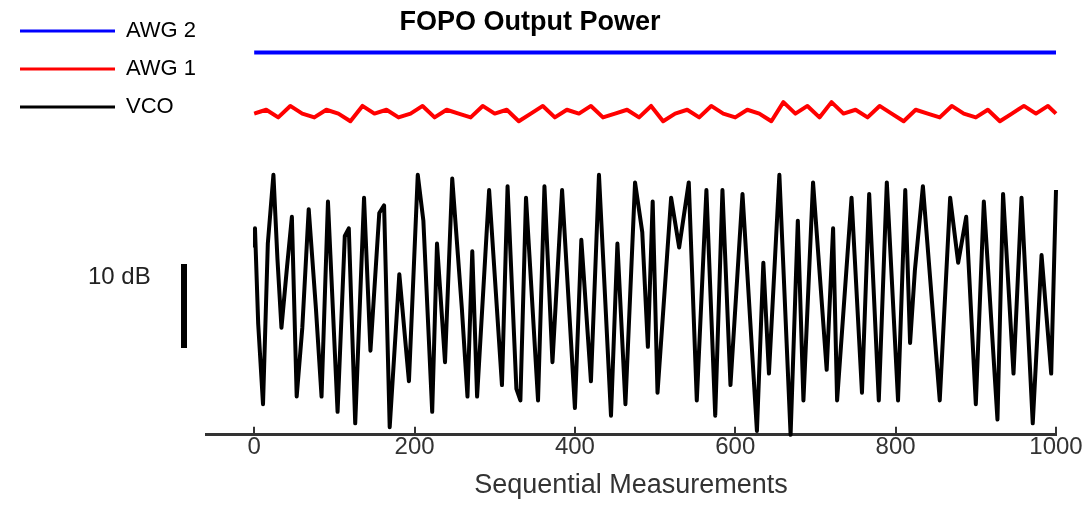 Image resolution: width=1092 pixels, height=510 pixels. I want to click on x-tick-label: 0, so click(254, 445).